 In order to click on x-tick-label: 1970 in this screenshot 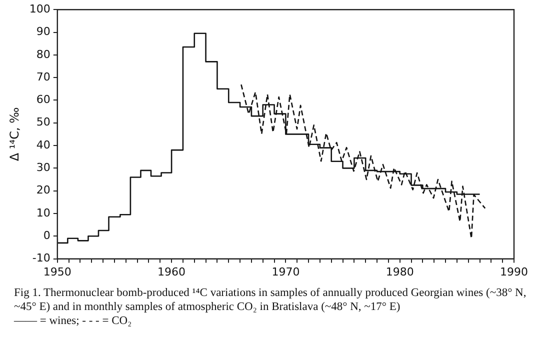, I will do `click(286, 271)`.